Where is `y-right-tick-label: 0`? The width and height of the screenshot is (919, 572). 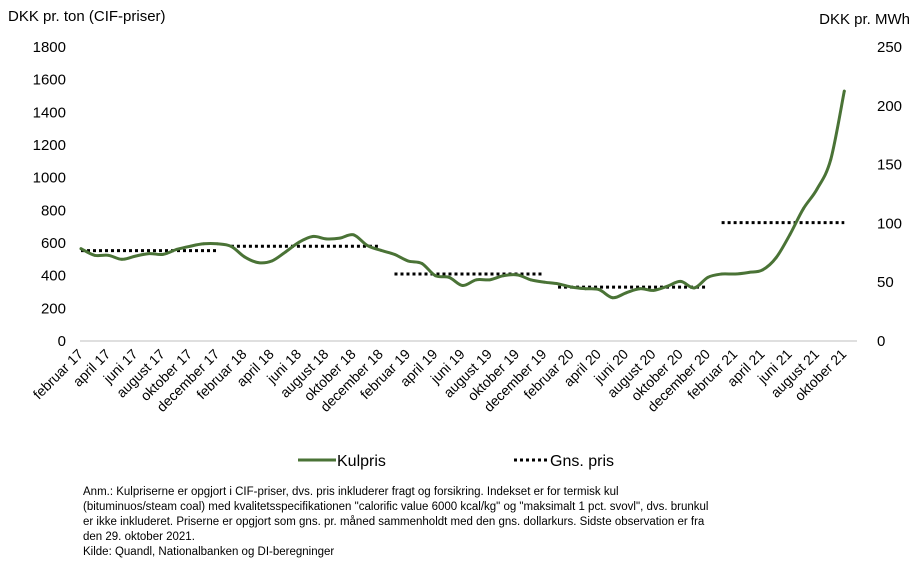
y-right-tick-label: 0 is located at coordinates (881, 341).